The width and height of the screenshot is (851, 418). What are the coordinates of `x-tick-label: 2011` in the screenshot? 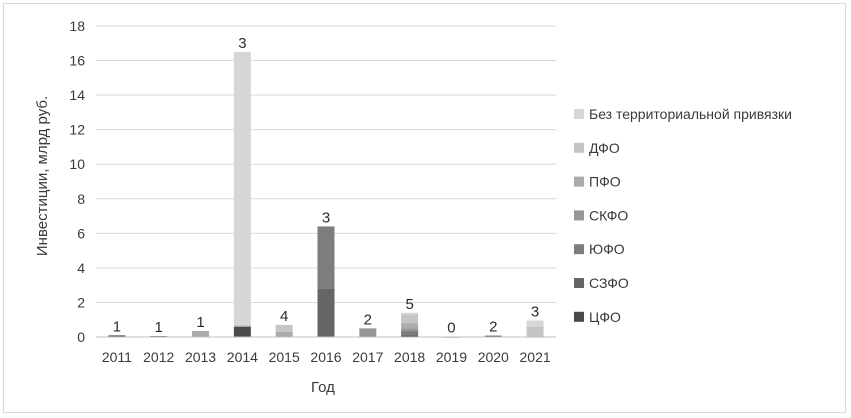 It's located at (117, 357).